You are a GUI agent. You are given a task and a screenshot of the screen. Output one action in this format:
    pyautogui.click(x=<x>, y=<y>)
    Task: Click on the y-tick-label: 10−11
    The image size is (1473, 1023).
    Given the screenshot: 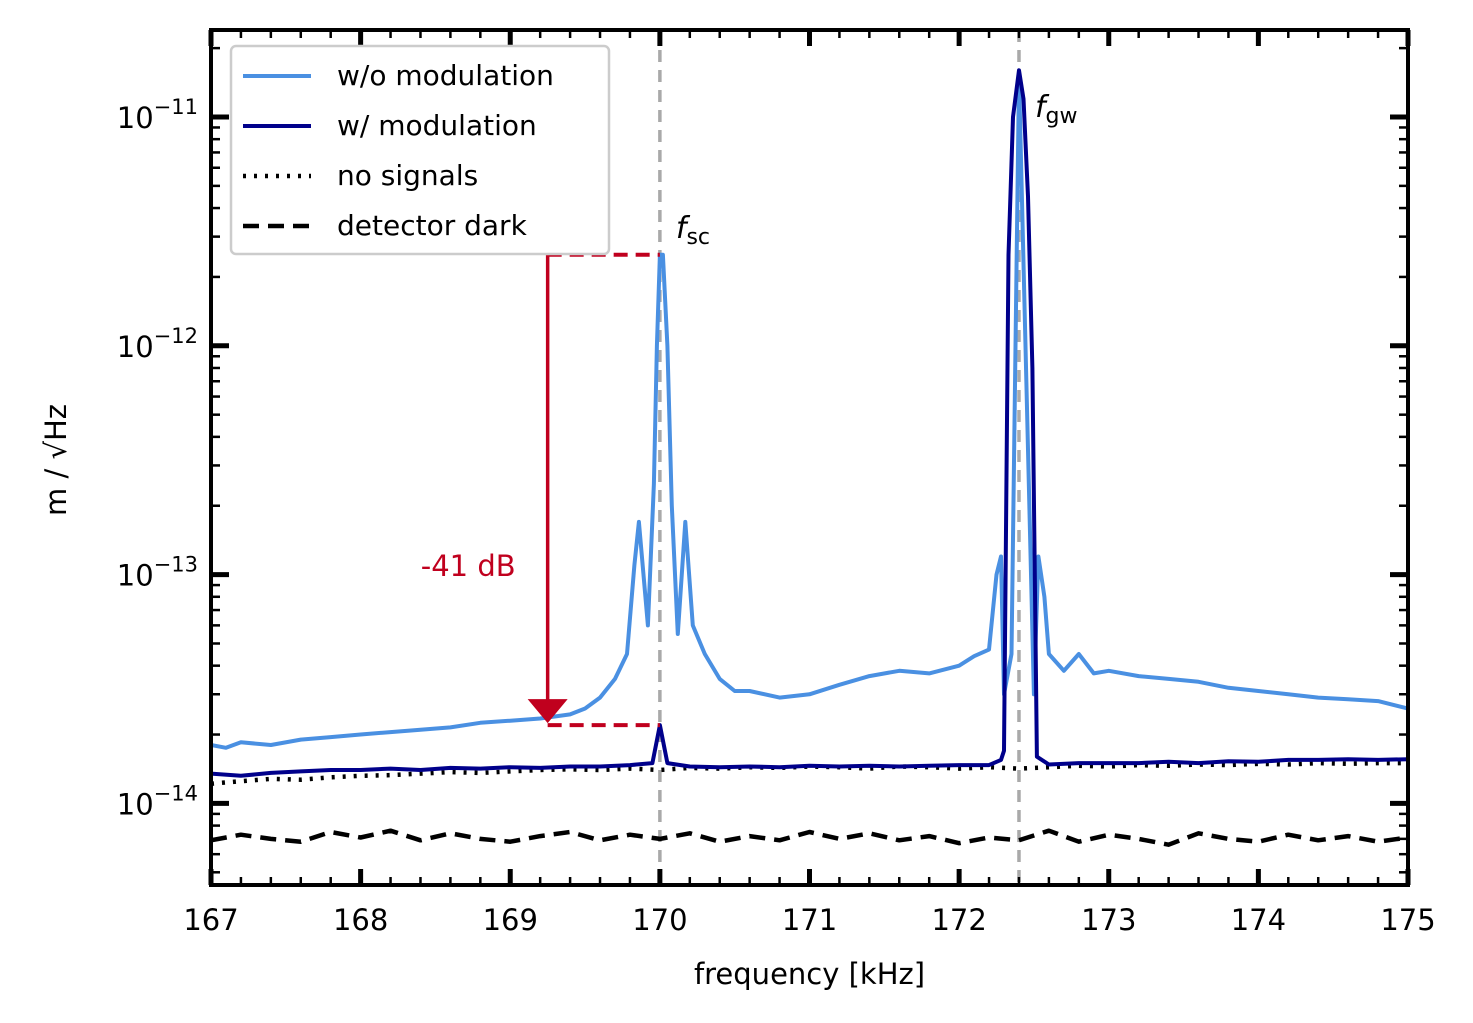 What is the action you would take?
    pyautogui.click(x=157, y=115)
    